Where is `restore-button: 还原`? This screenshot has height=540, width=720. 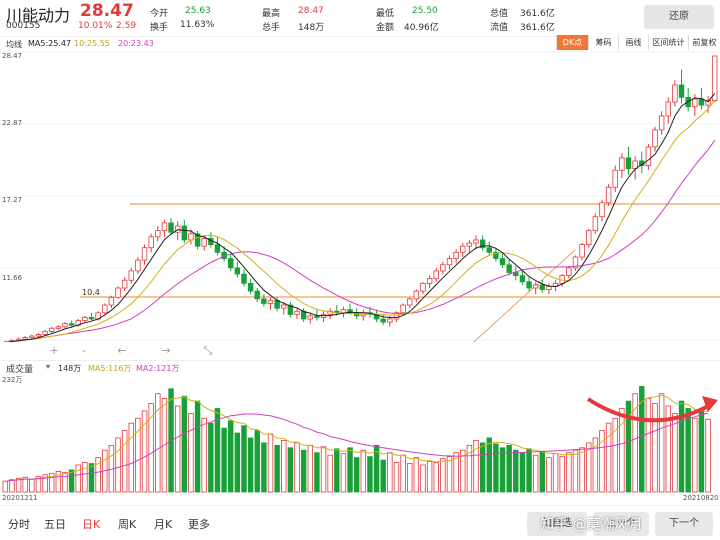 restore-button: 还原 is located at coordinates (679, 17).